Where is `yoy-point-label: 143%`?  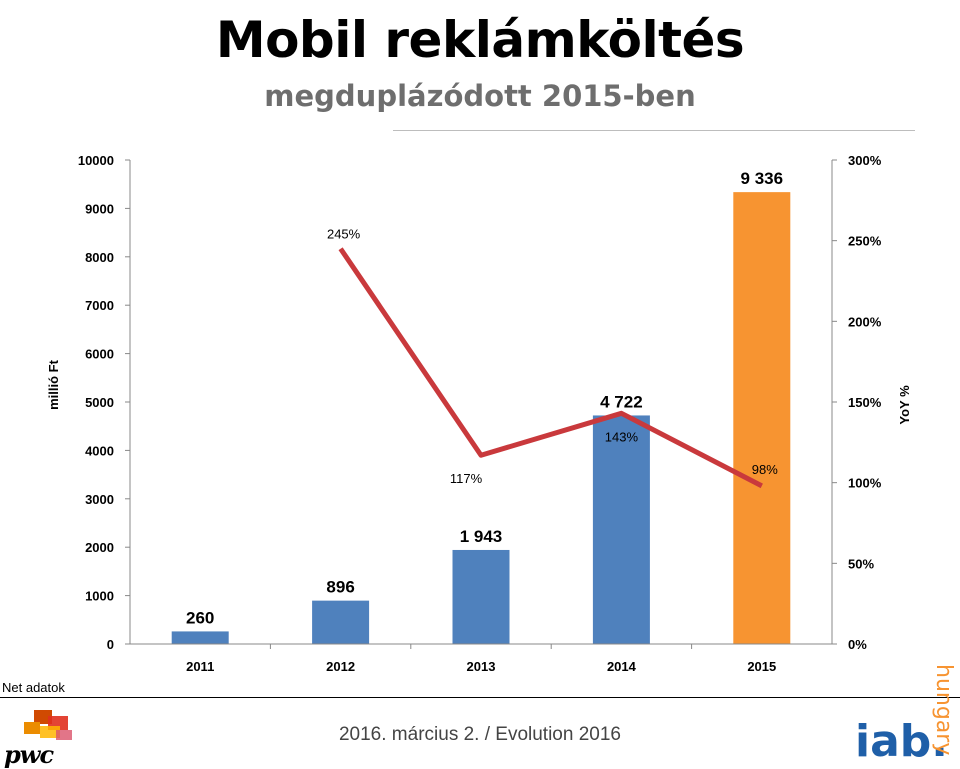
yoy-point-label: 143% is located at coordinates (622, 436).